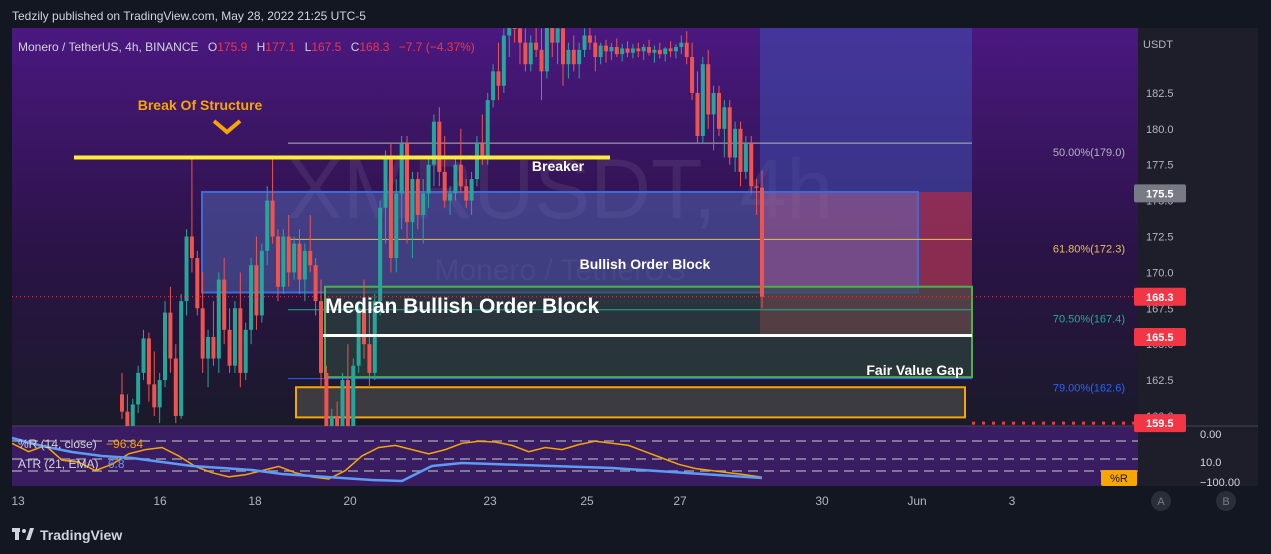 This screenshot has width=1271, height=554. I want to click on fair-value-gap-zone, so click(630, 402).